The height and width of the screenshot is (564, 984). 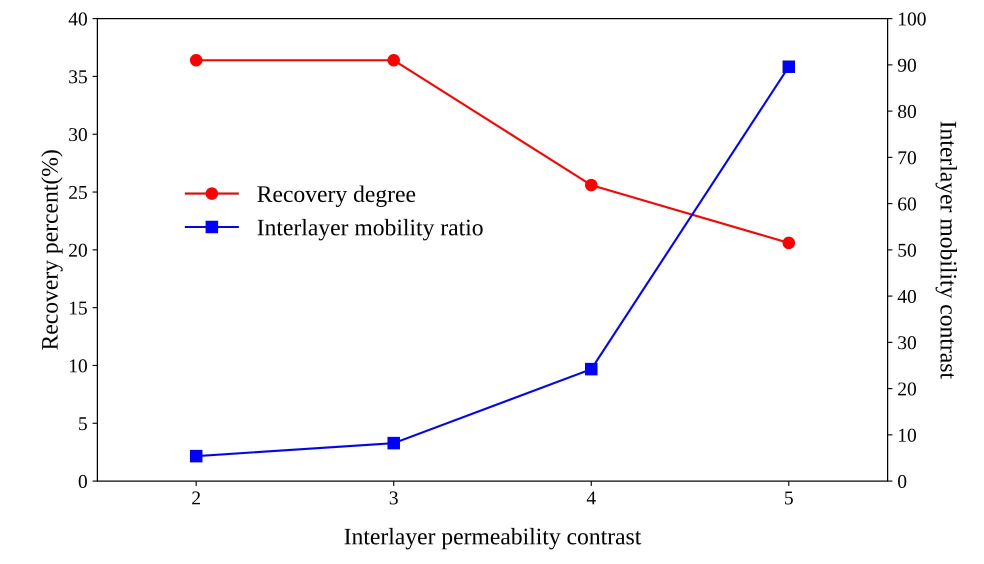 What do you see at coordinates (52, 250) in the screenshot?
I see `y-axis-title: Recovery percent(%)` at bounding box center [52, 250].